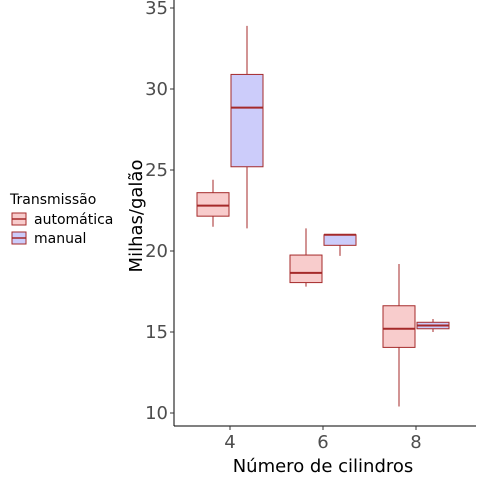 The image size is (480, 480). What do you see at coordinates (156, 89) in the screenshot?
I see `y-tick-label: 30` at bounding box center [156, 89].